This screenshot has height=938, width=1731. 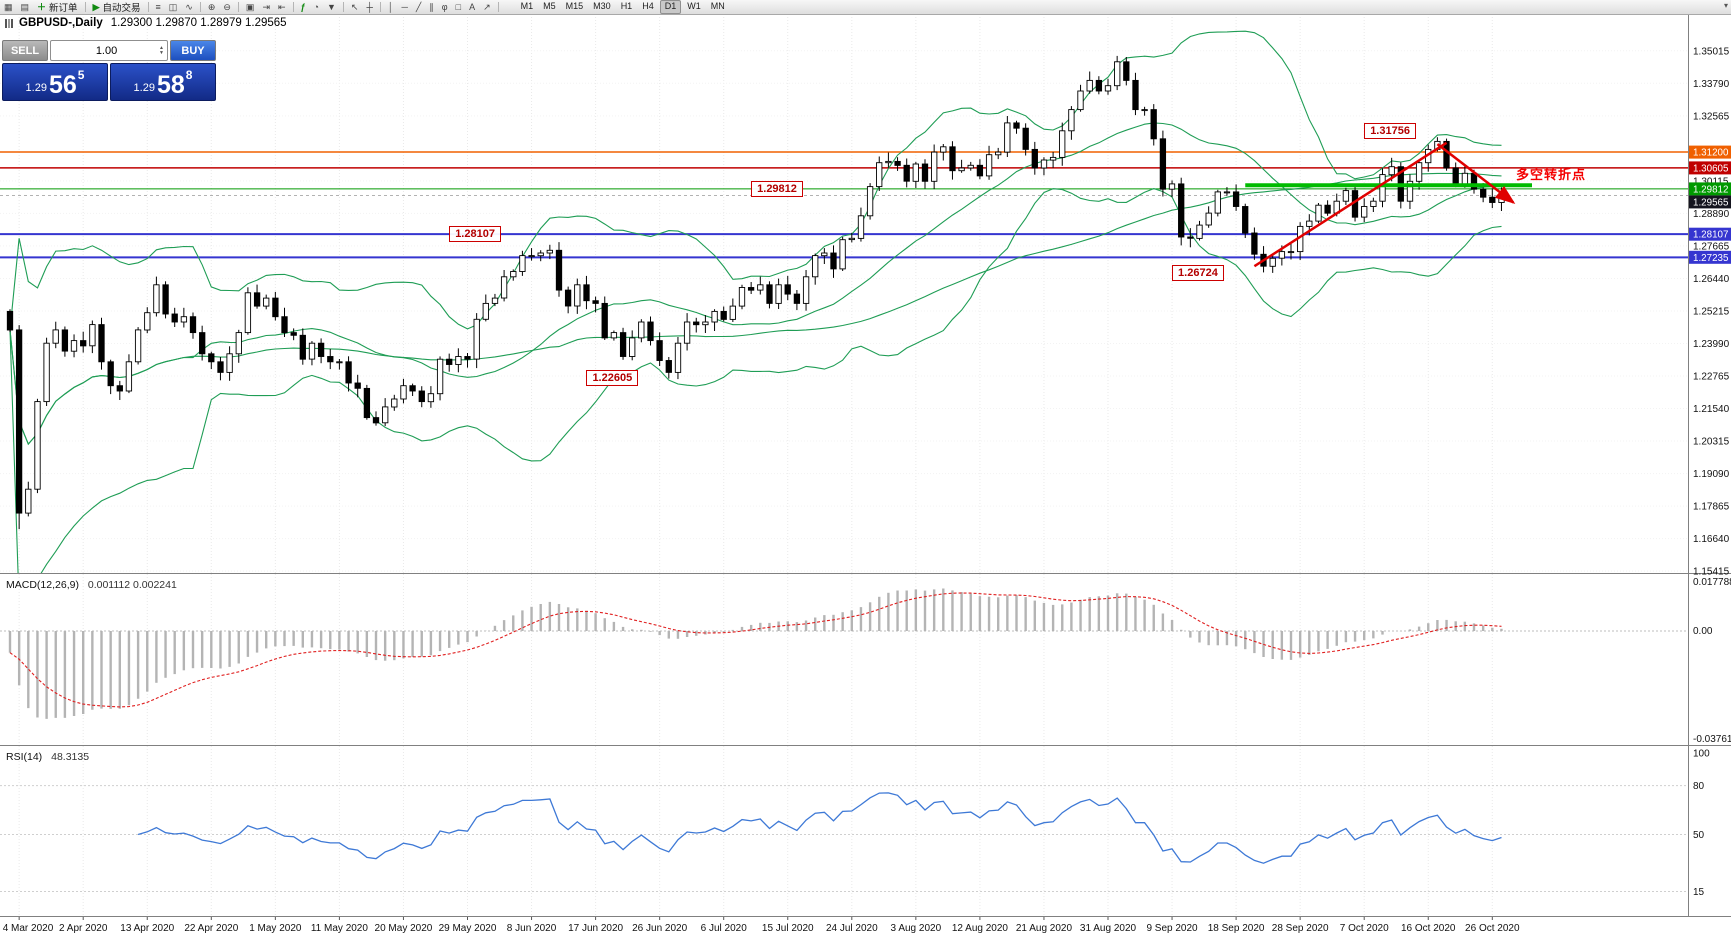 What do you see at coordinates (303, 7) in the screenshot?
I see `indicators-icon: ƒ` at bounding box center [303, 7].